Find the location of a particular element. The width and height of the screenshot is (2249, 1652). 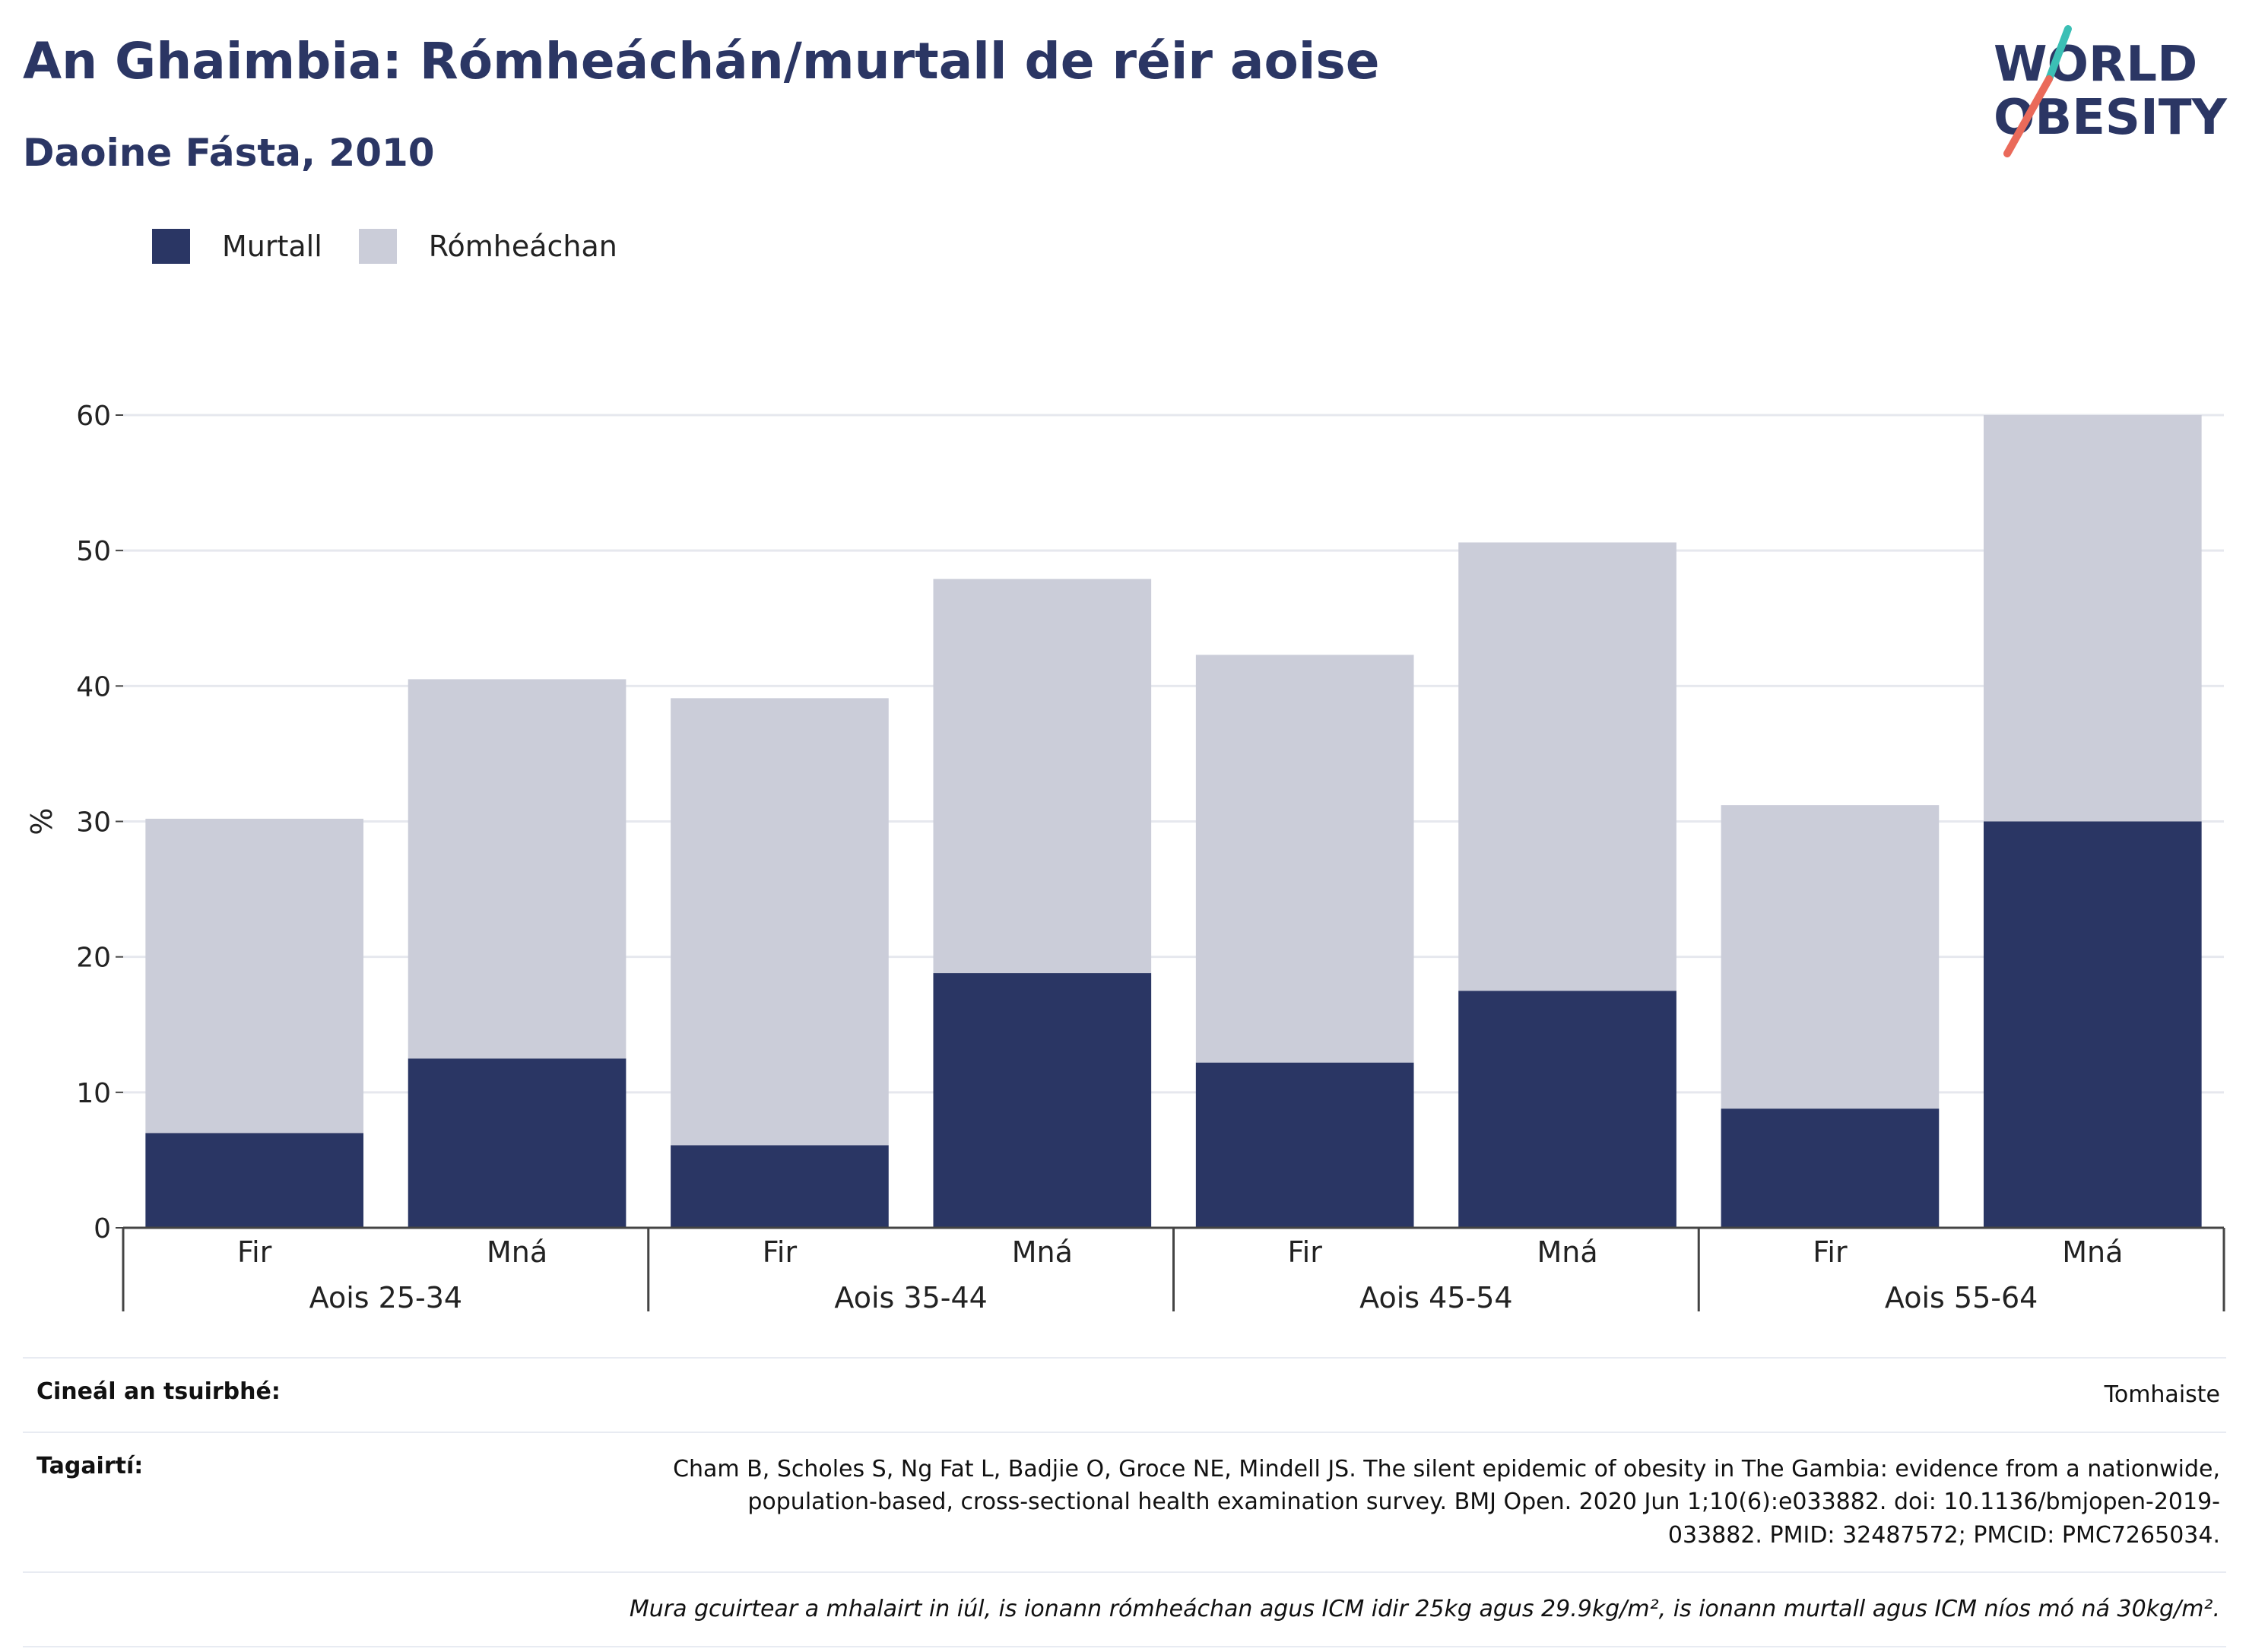

legend-label-romheachan: Rómheáchan is located at coordinates (522, 246).